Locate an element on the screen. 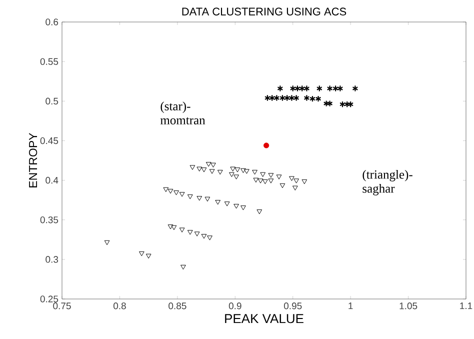 This screenshot has width=474, height=339. y-tick-label: 0.45 is located at coordinates (49, 140).